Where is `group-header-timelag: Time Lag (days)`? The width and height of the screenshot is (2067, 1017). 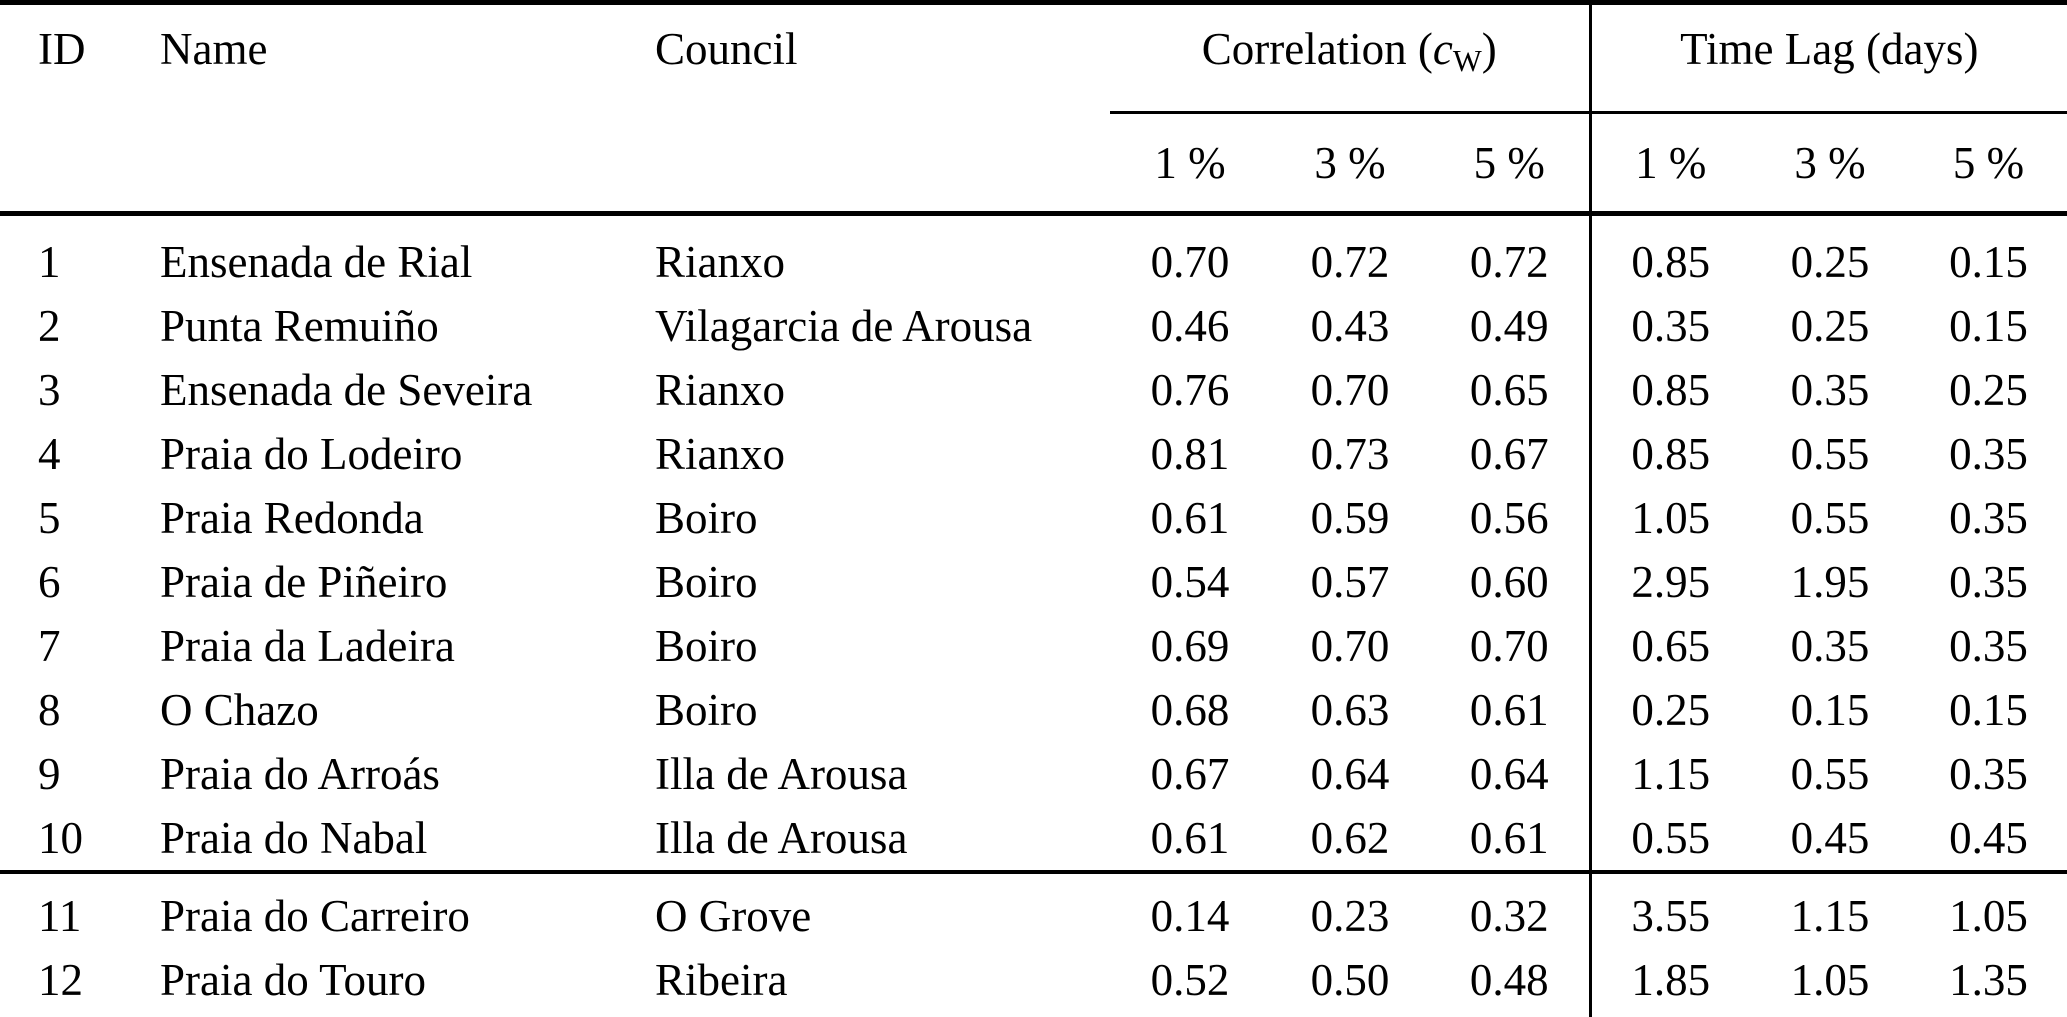 group-header-timelag: Time Lag (days) is located at coordinates (1827, 58).